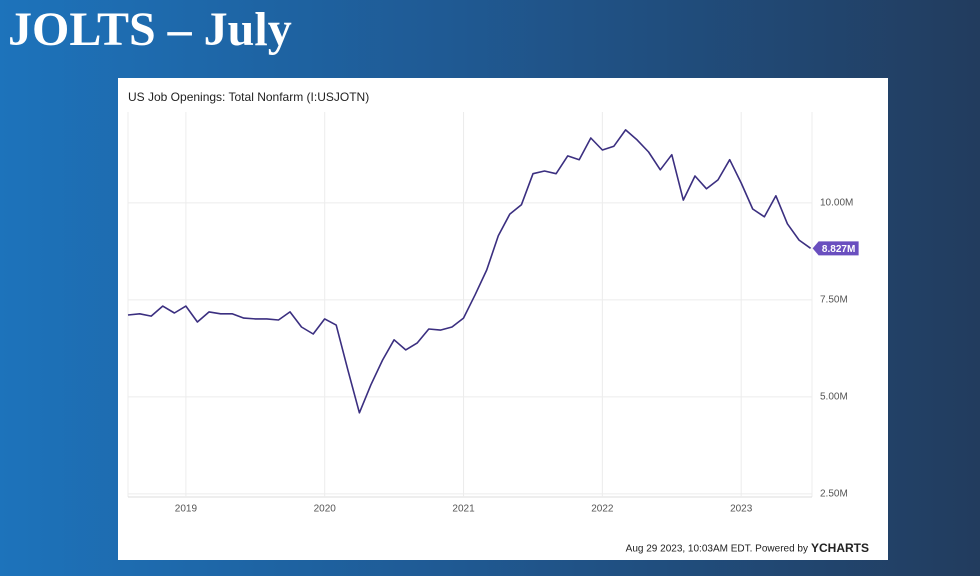 Image resolution: width=980 pixels, height=576 pixels. I want to click on x-tick-label: 2020, so click(325, 509).